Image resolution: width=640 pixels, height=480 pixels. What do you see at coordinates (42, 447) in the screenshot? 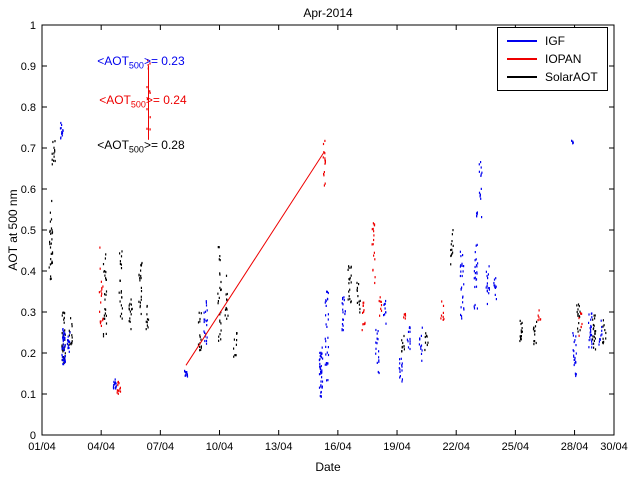
I see `x-tick-label: 01/04` at bounding box center [42, 447].